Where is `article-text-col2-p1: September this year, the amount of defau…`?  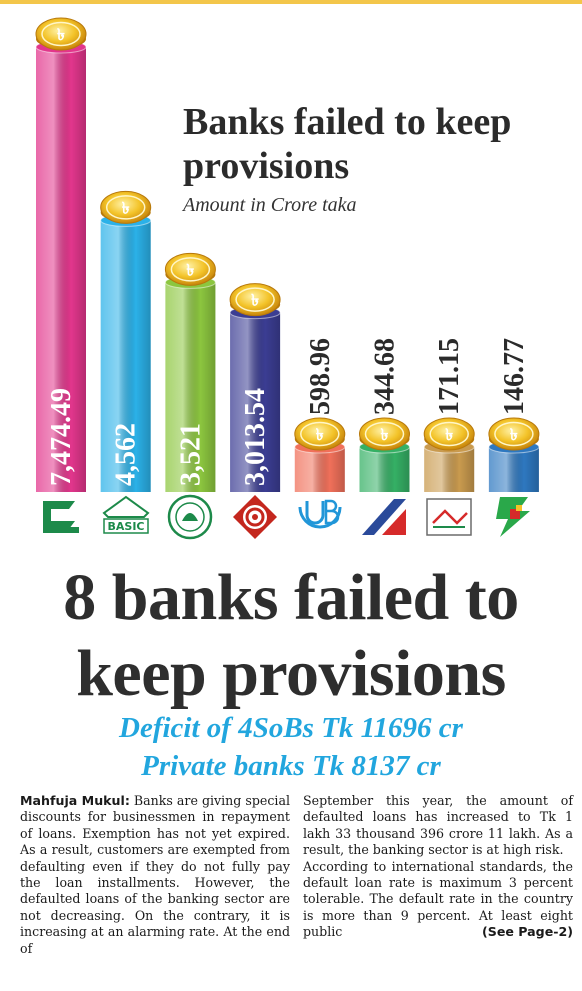 article-text-col2-p1: September this year, the amount of defau… is located at coordinates (438, 825).